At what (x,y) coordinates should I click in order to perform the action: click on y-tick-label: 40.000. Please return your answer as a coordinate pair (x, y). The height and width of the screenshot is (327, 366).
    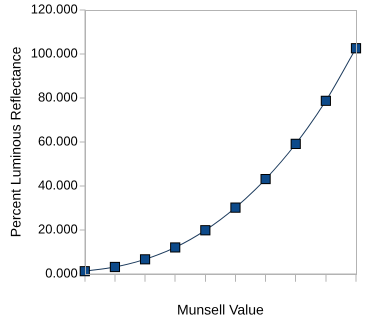
    Looking at the image, I should click on (58, 184).